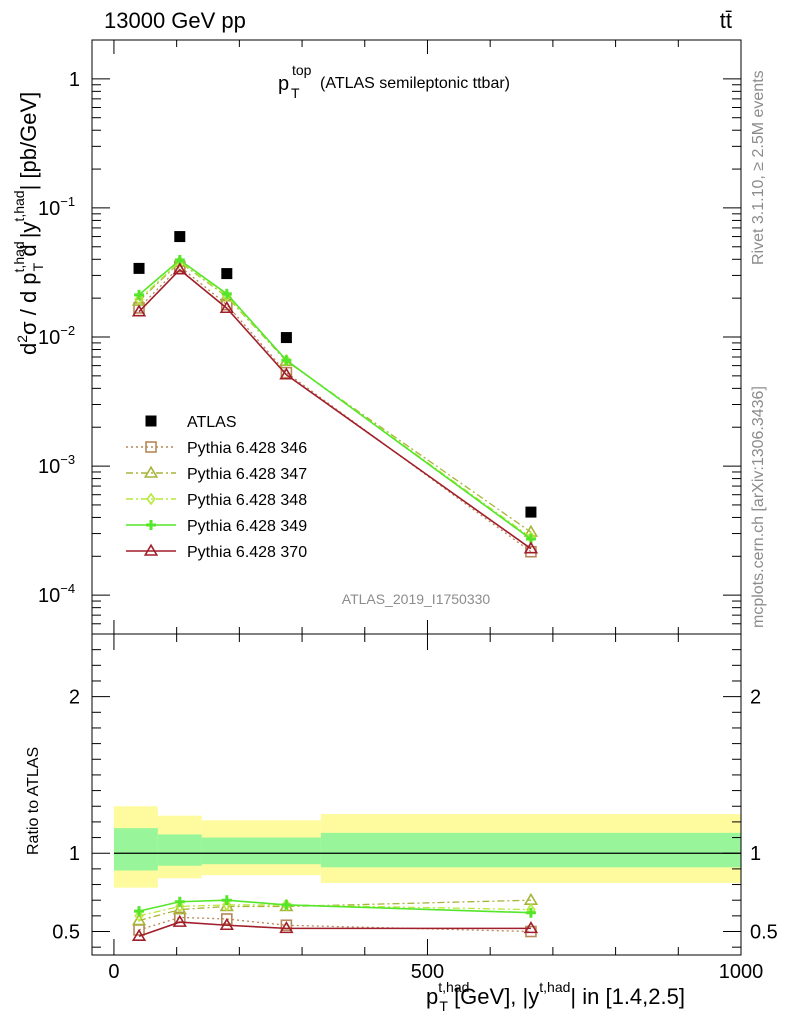 The image size is (786, 1024). Describe the element at coordinates (555, 996) in the screenshot. I see `x-axis-title: pt,had T [GeV], |yt,had| in [1.4,2.5]` at that location.